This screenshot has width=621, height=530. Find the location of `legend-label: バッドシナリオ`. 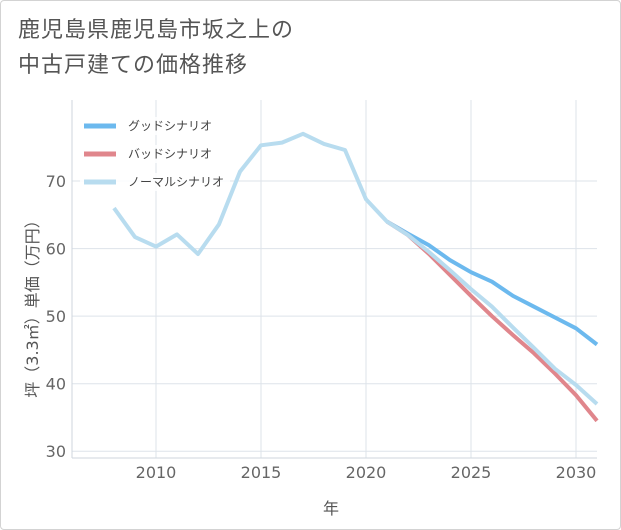

legend-label: バッドシナリオ is located at coordinates (170, 154).